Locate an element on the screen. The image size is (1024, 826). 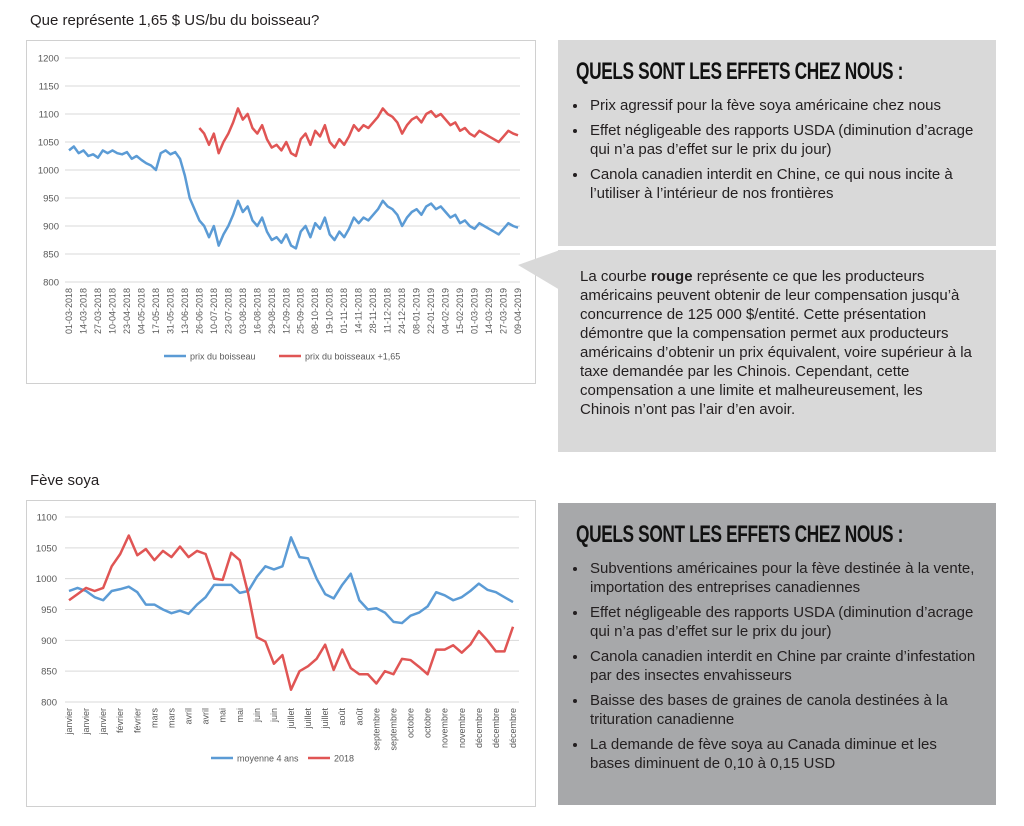
x-tick-label: 14-11-2018 is located at coordinates (359, 310).